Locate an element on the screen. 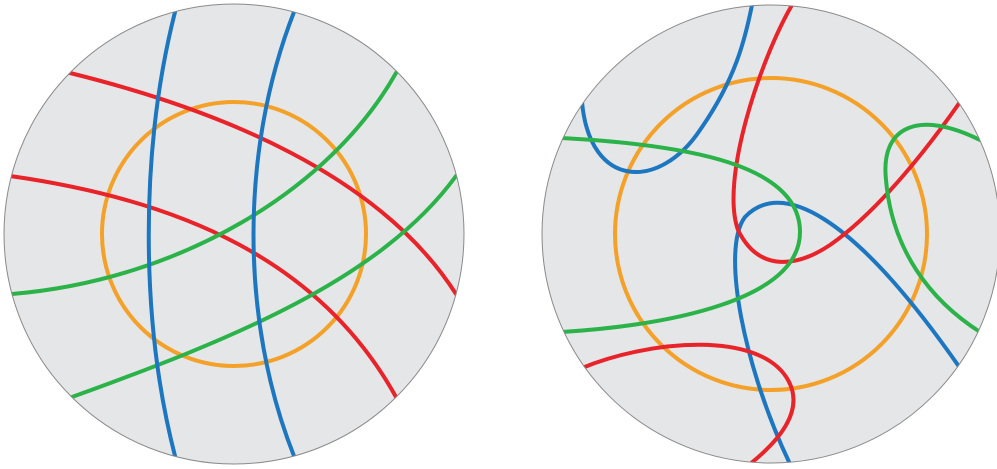  right-red-center-curve is located at coordinates (846, 134).